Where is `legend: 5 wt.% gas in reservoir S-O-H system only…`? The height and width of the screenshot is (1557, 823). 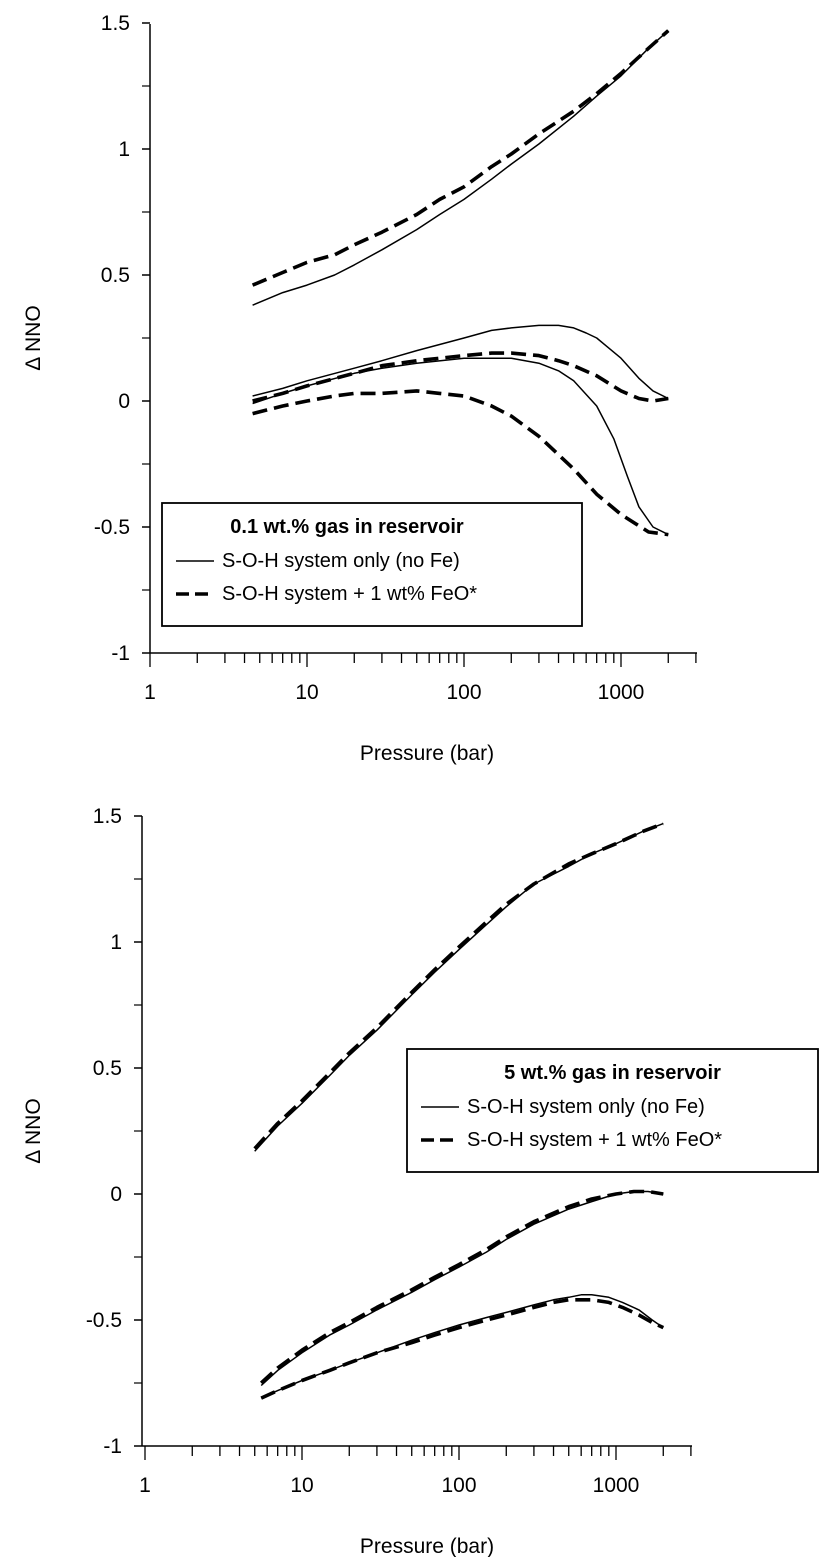 legend: 5 wt.% gas in reservoir S-O-H system only… is located at coordinates (612, 1110).